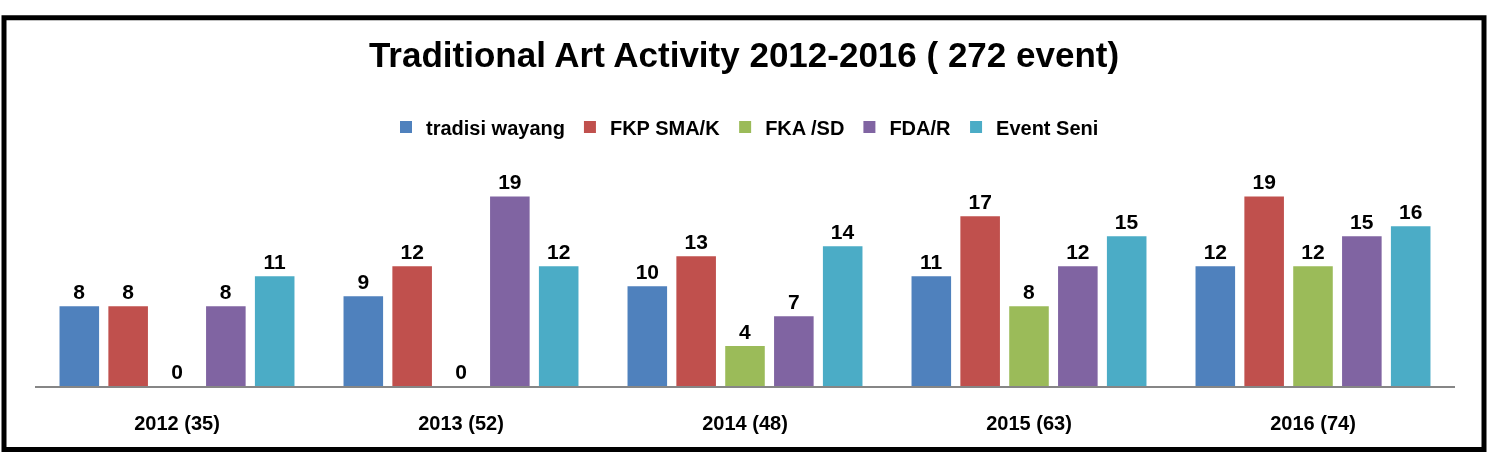  I want to click on data-label: 16, so click(1411, 212).